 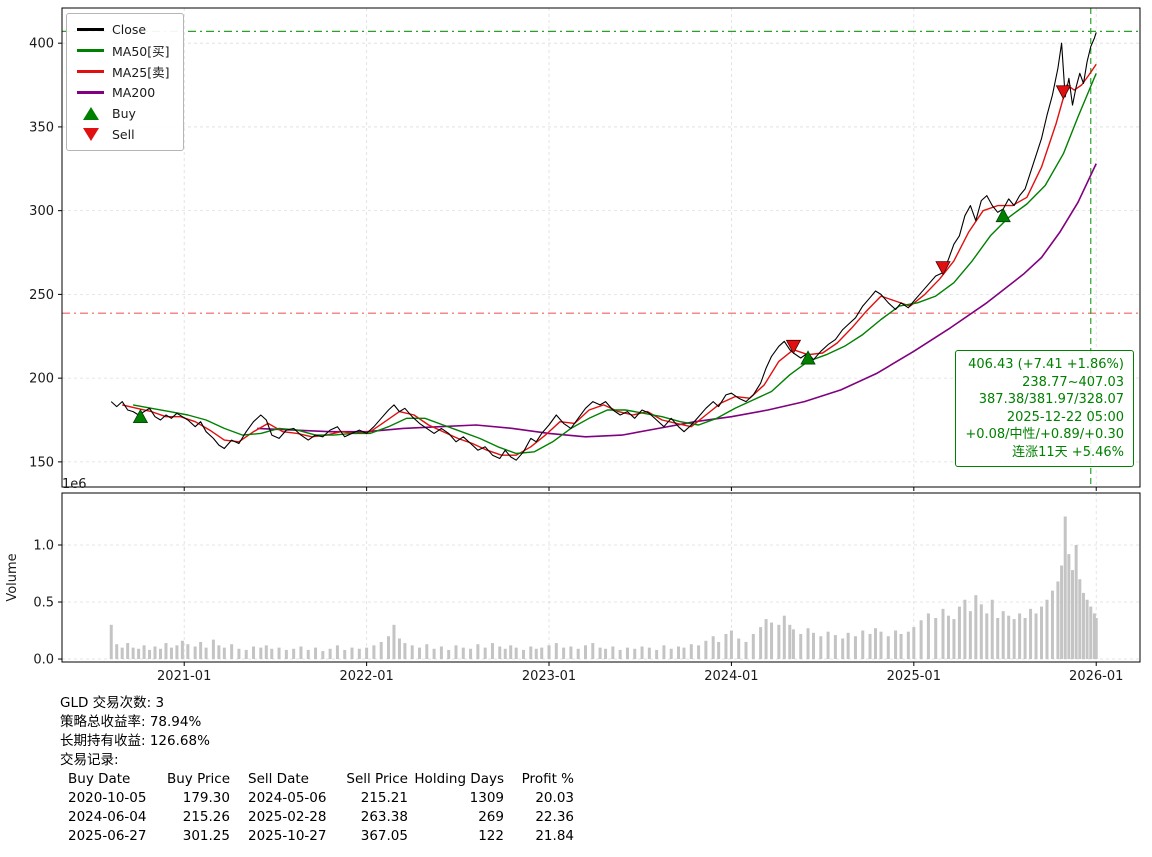 I want to click on x-tick-label: 2026-01, so click(x=1096, y=676).